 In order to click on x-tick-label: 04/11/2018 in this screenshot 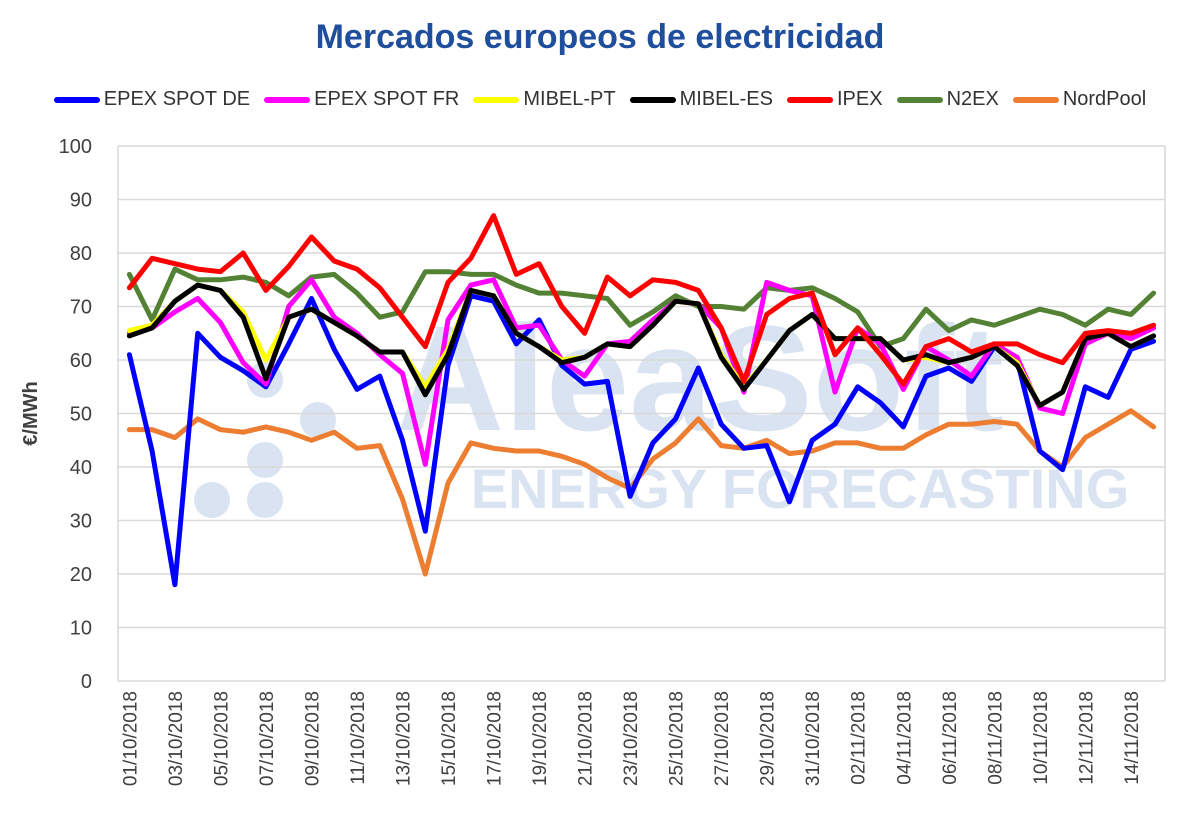, I will do `click(904, 738)`.